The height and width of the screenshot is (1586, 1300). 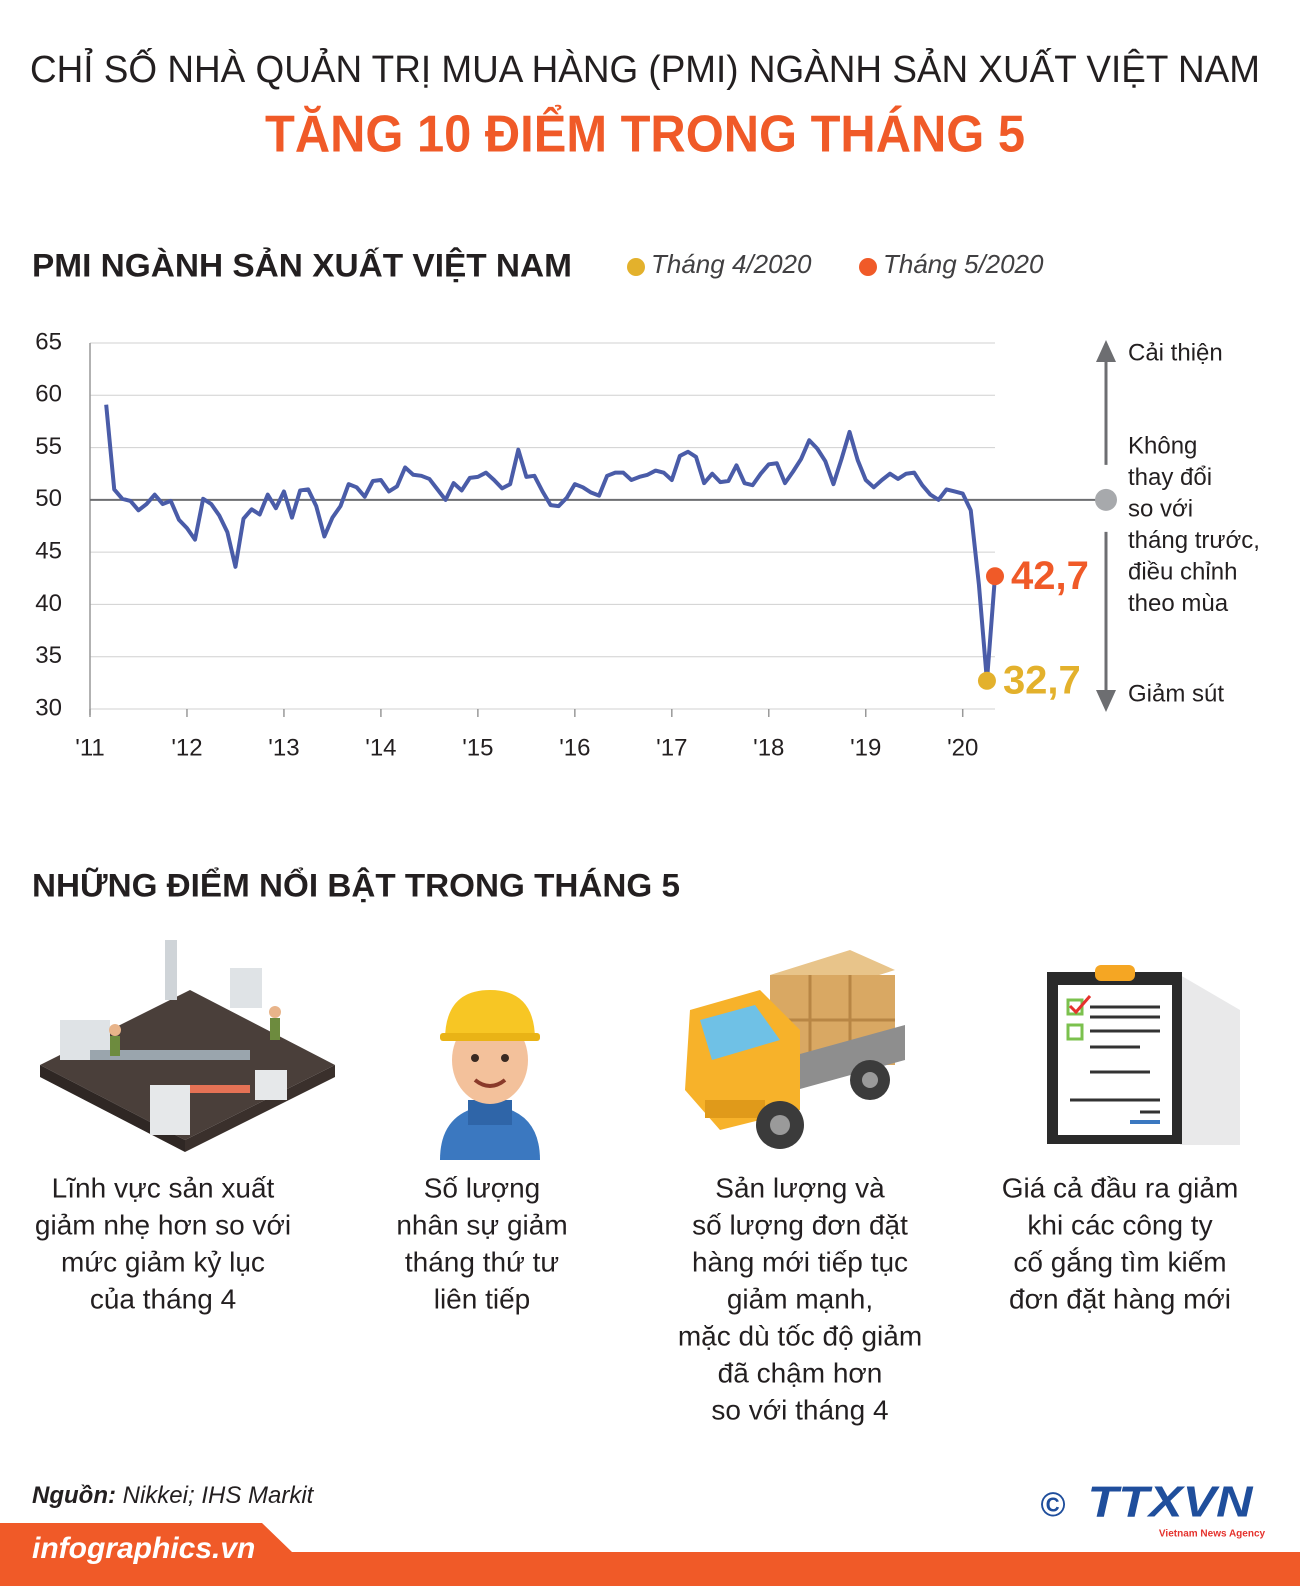 I want to click on factory-icon, so click(x=187, y=1046).